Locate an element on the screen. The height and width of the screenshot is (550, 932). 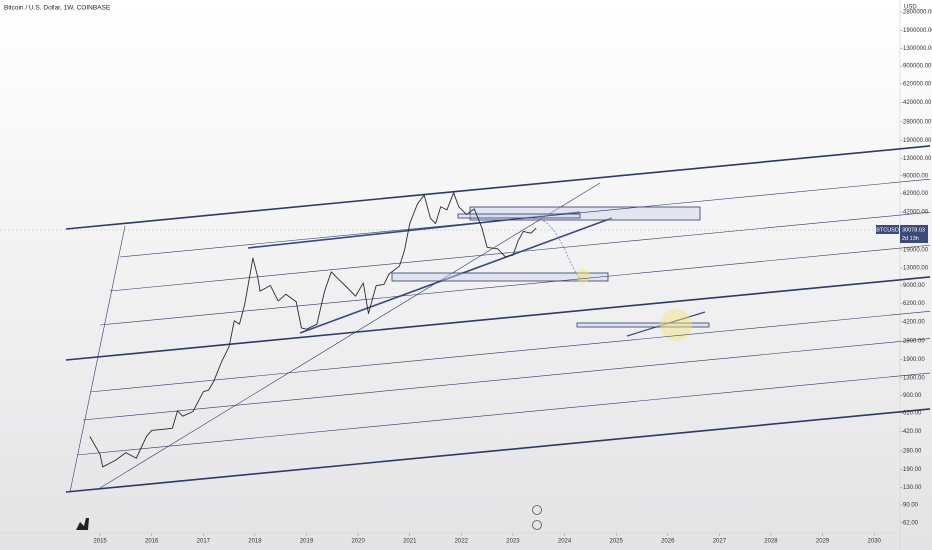
y-tick-label: 2800.00 is located at coordinates (914, 342).